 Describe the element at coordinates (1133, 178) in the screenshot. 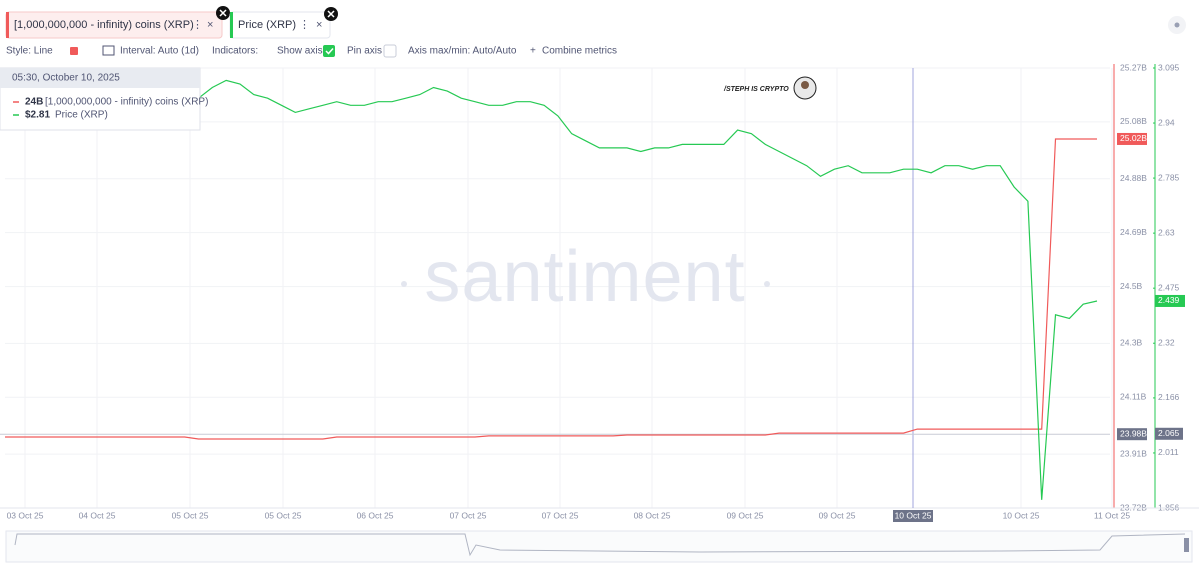

I see `y-tick-label: 24.88B` at that location.